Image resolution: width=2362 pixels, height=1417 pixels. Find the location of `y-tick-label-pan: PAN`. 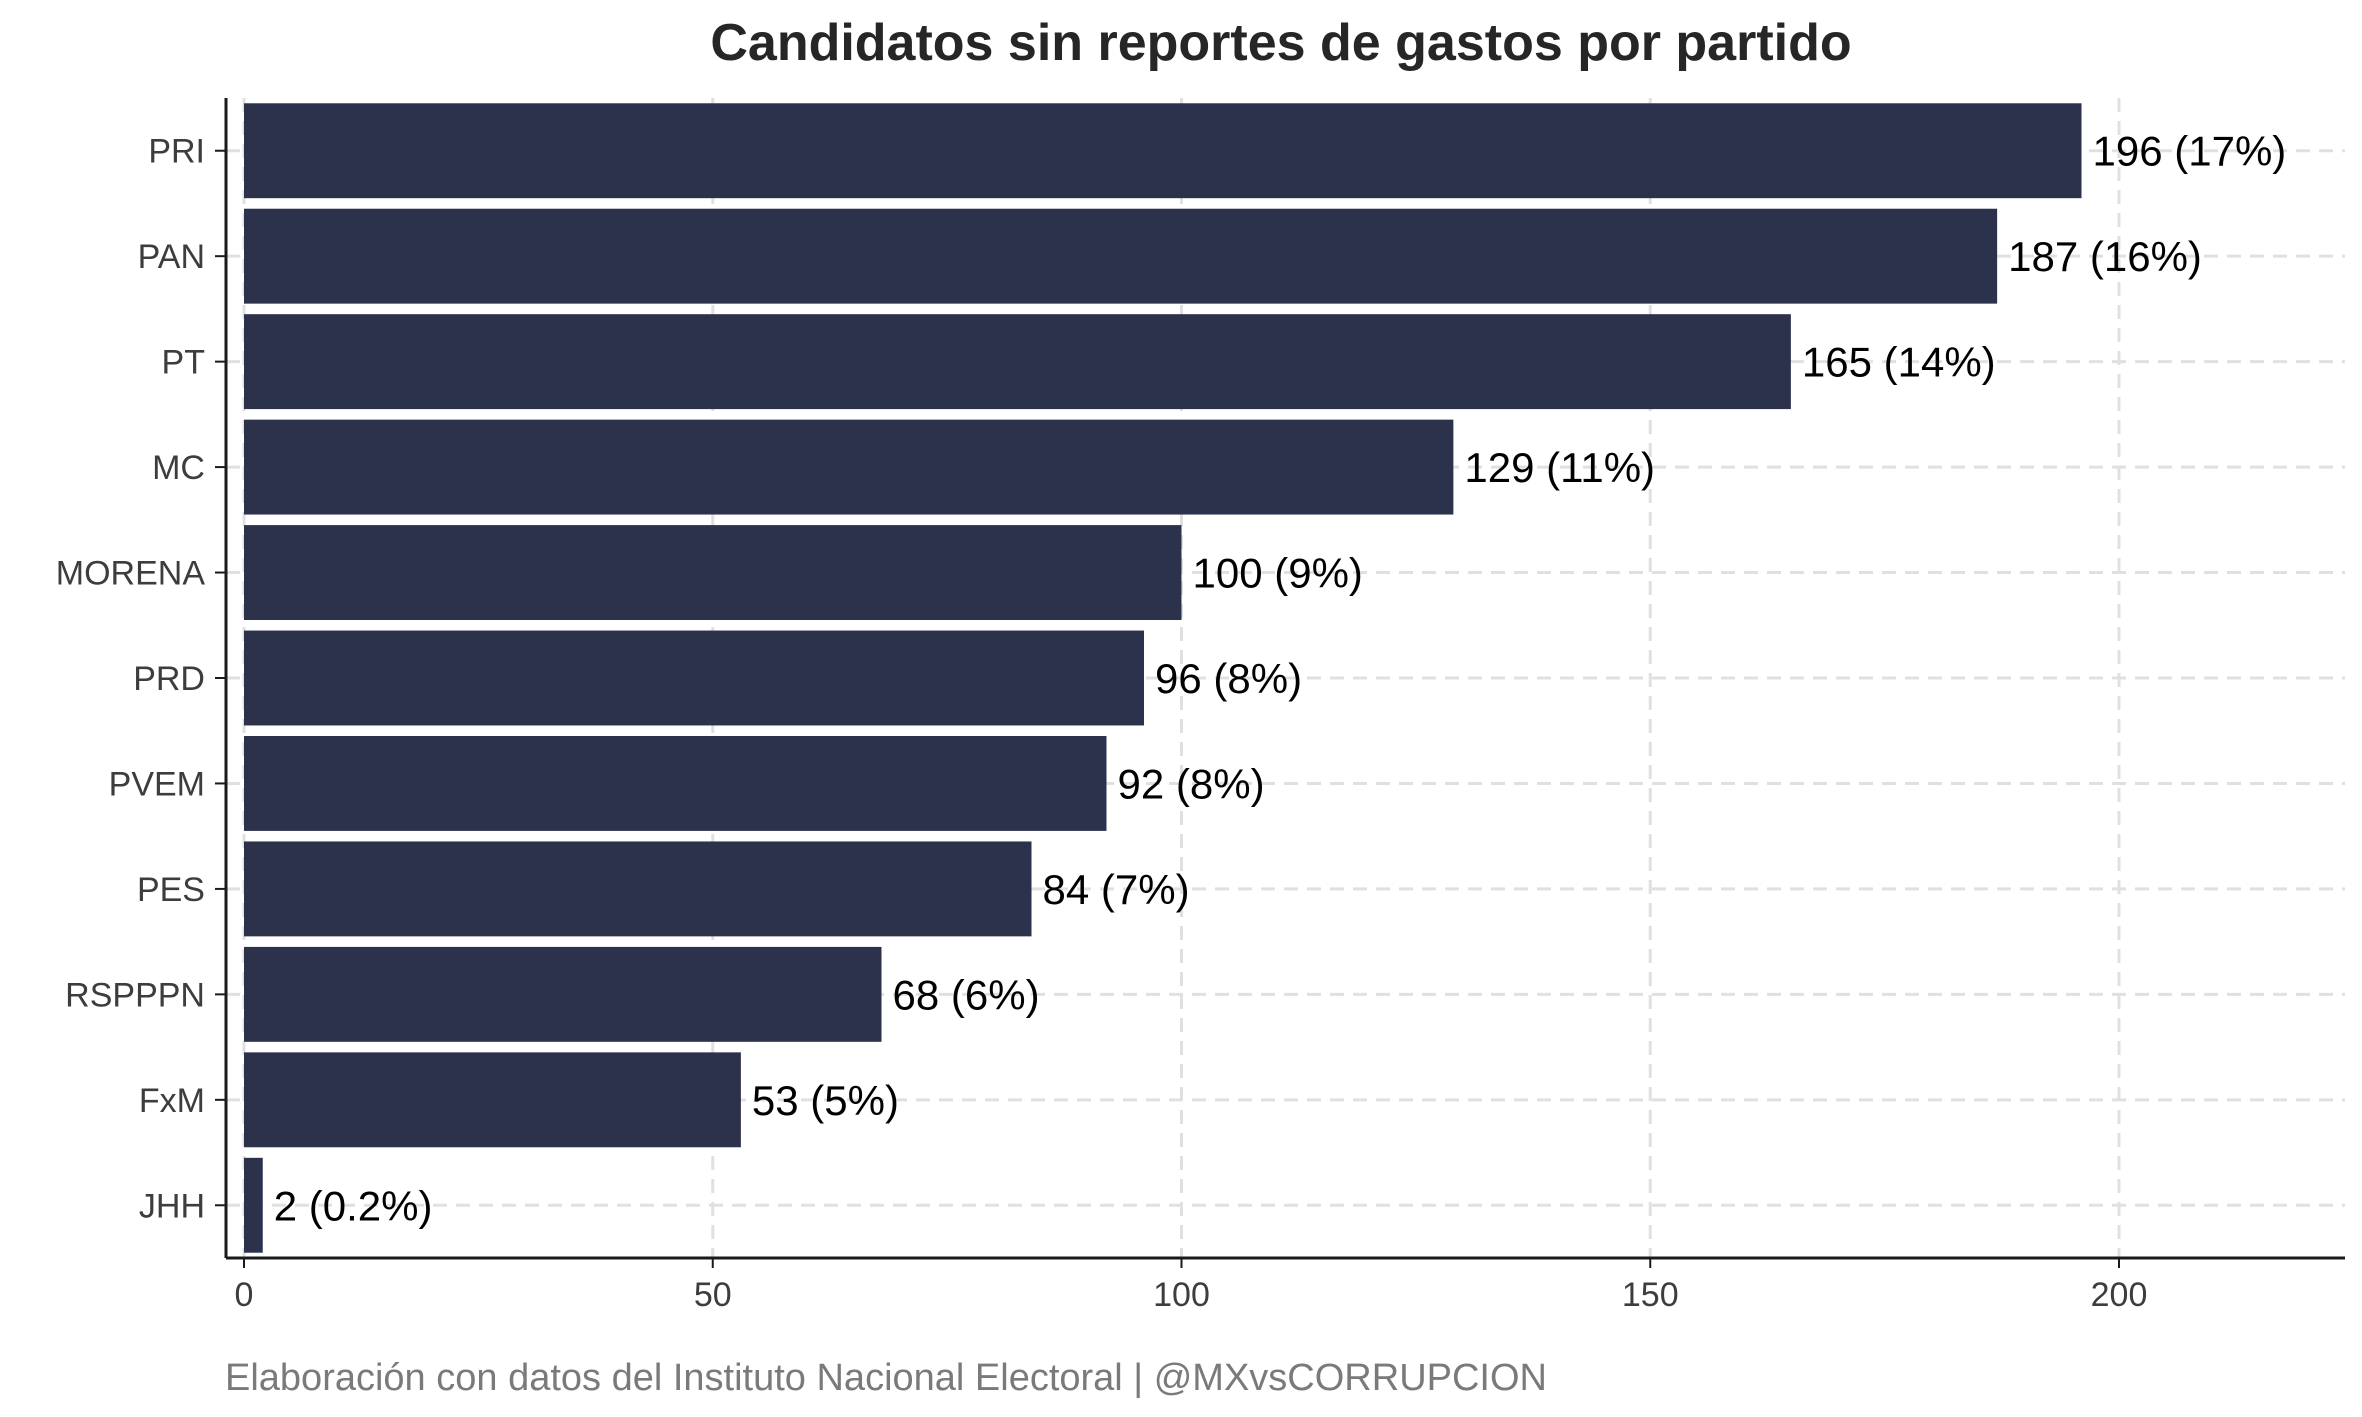

y-tick-label-pan: PAN is located at coordinates (171, 257).